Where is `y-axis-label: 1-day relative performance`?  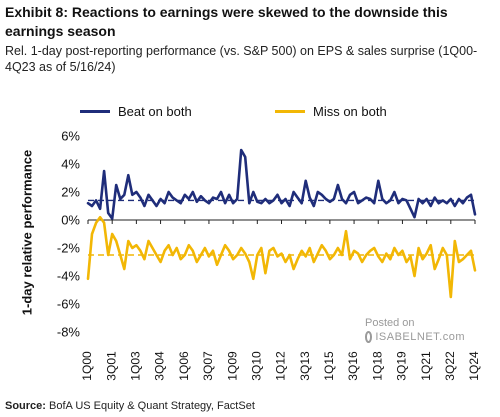
y-axis-label: 1-day relative performance is located at coordinates (27, 232).